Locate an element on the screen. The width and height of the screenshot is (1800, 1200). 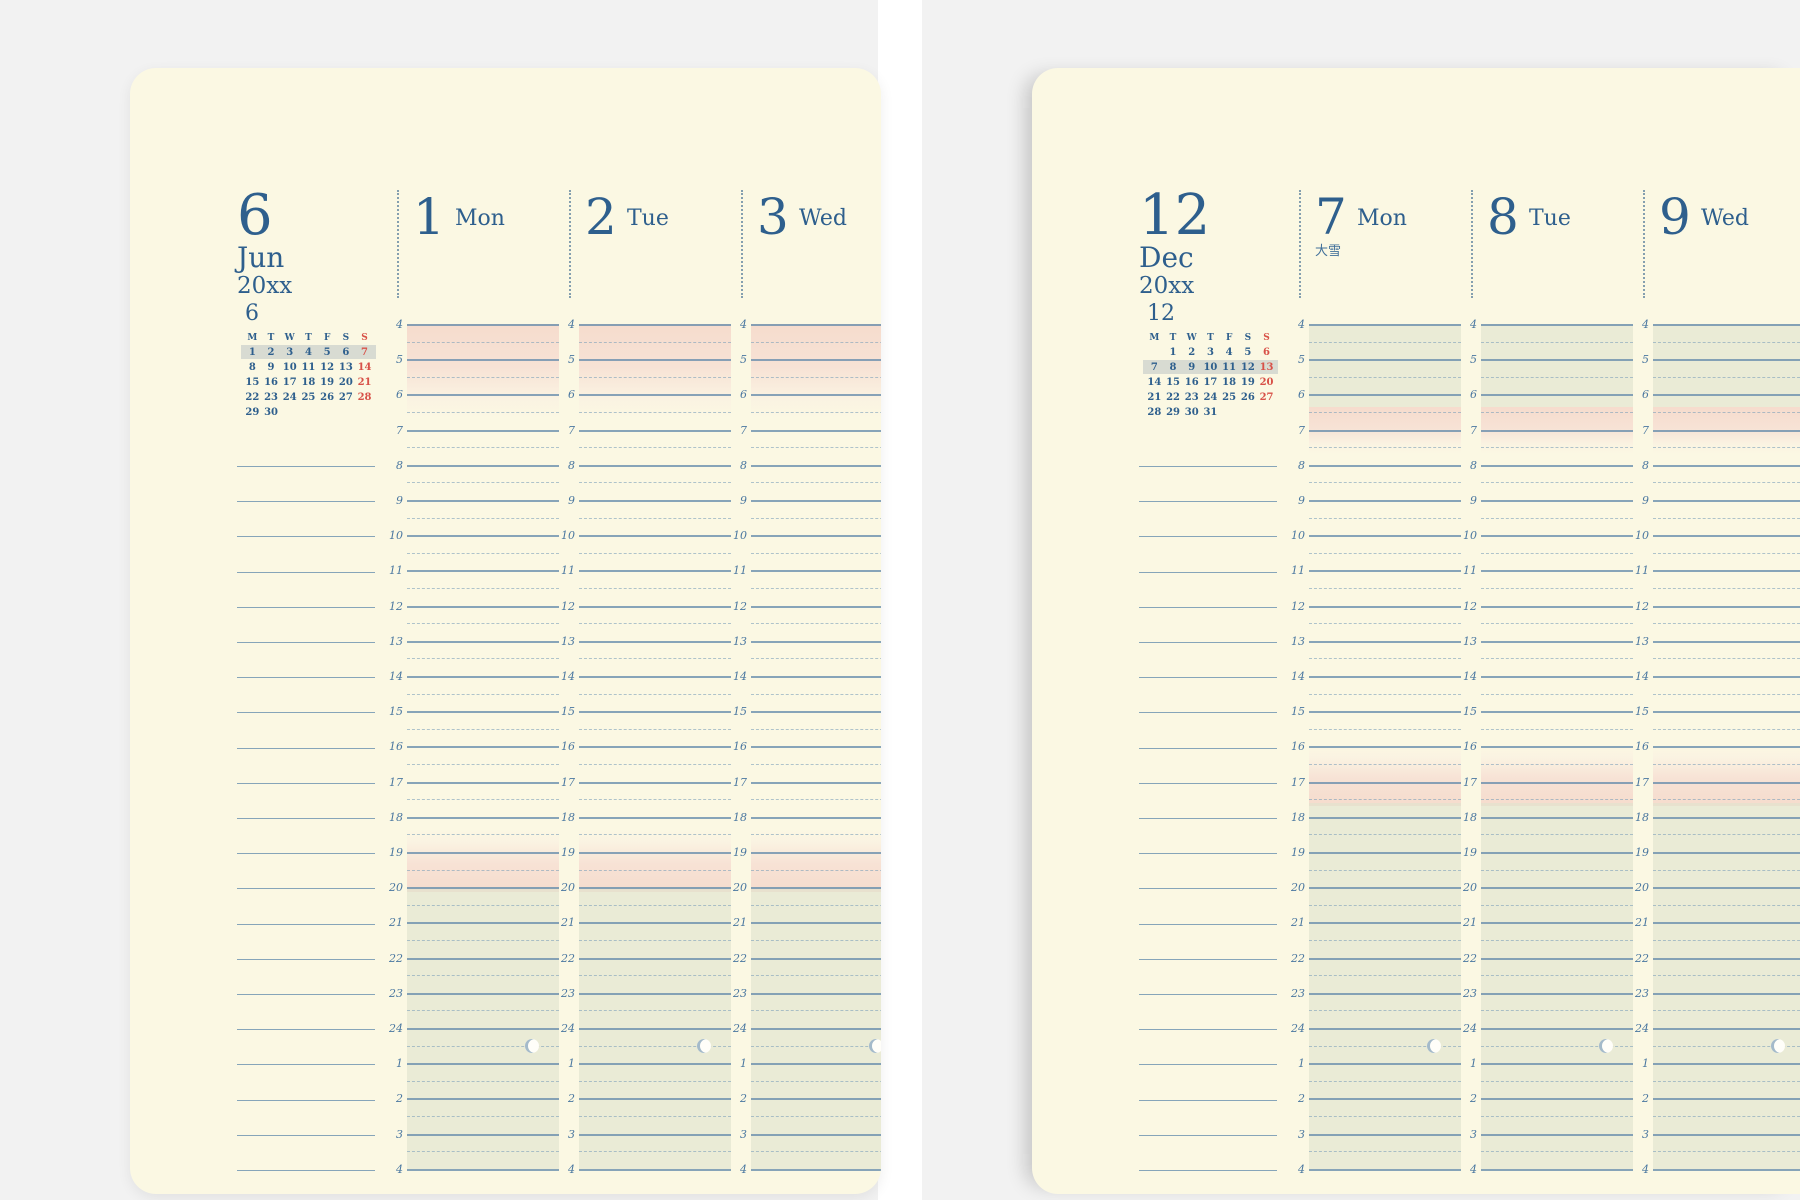
hour-label: 5 is located at coordinates (571, 360).